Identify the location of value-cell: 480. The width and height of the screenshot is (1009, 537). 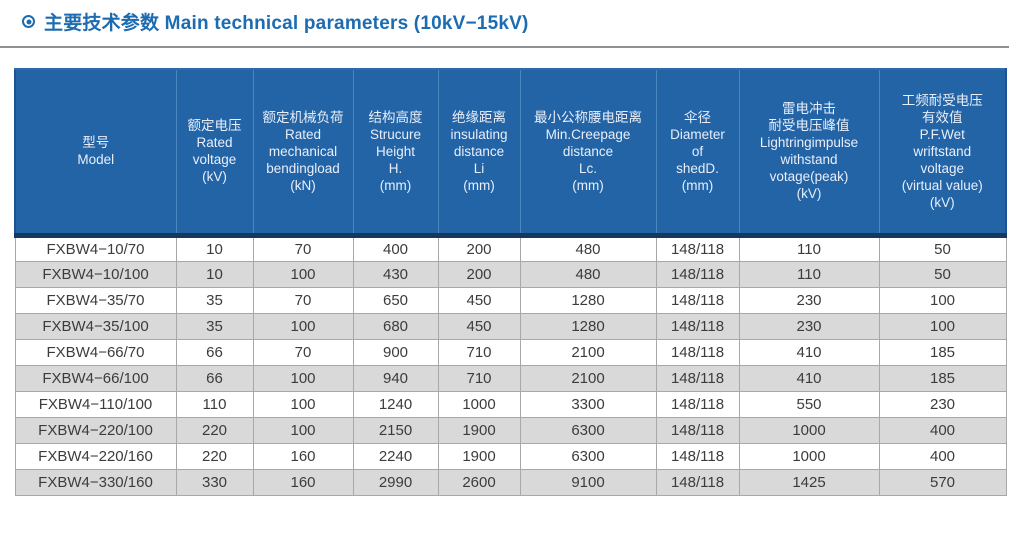
(588, 248).